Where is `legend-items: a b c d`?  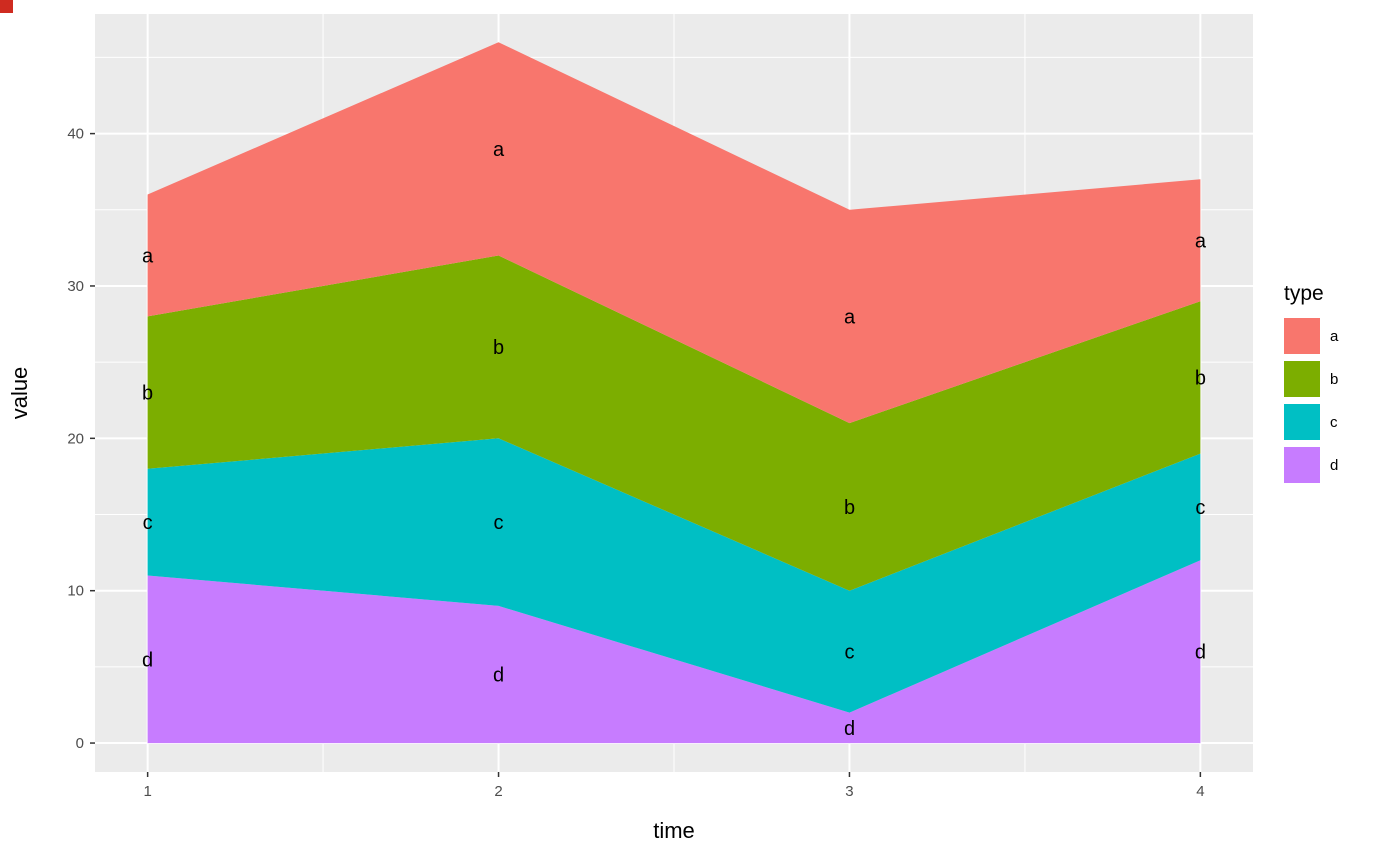 legend-items: a b c d is located at coordinates (1311, 404).